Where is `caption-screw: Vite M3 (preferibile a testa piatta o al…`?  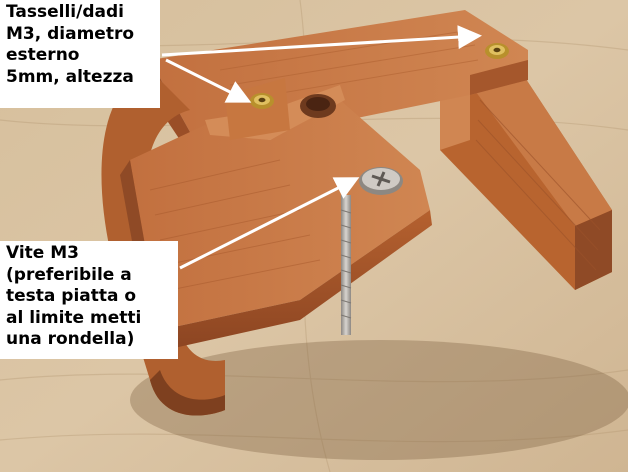
caption-screw: Vite M3 (preferibile a testa piatta o al… is located at coordinates (89, 300).